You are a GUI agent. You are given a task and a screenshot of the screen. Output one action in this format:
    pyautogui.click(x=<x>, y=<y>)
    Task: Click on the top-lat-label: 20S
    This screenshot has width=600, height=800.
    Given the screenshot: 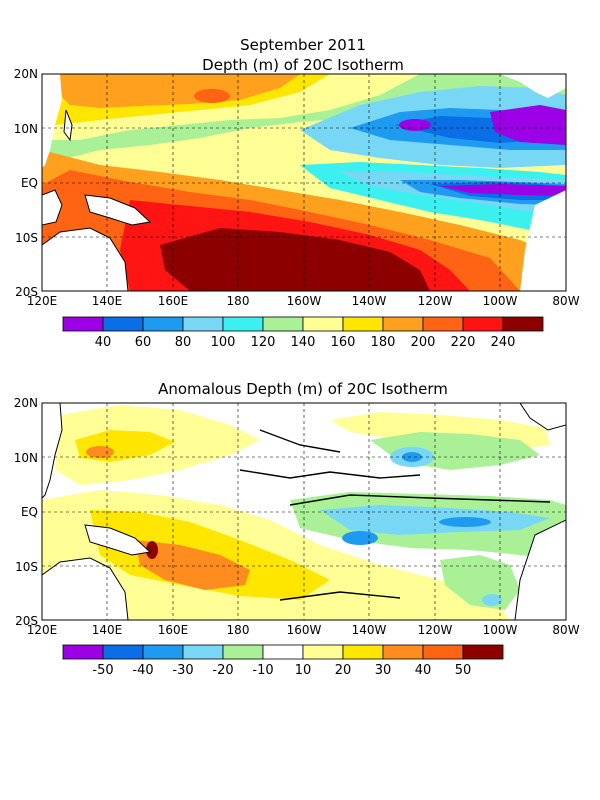 What is the action you would take?
    pyautogui.click(x=26, y=292)
    